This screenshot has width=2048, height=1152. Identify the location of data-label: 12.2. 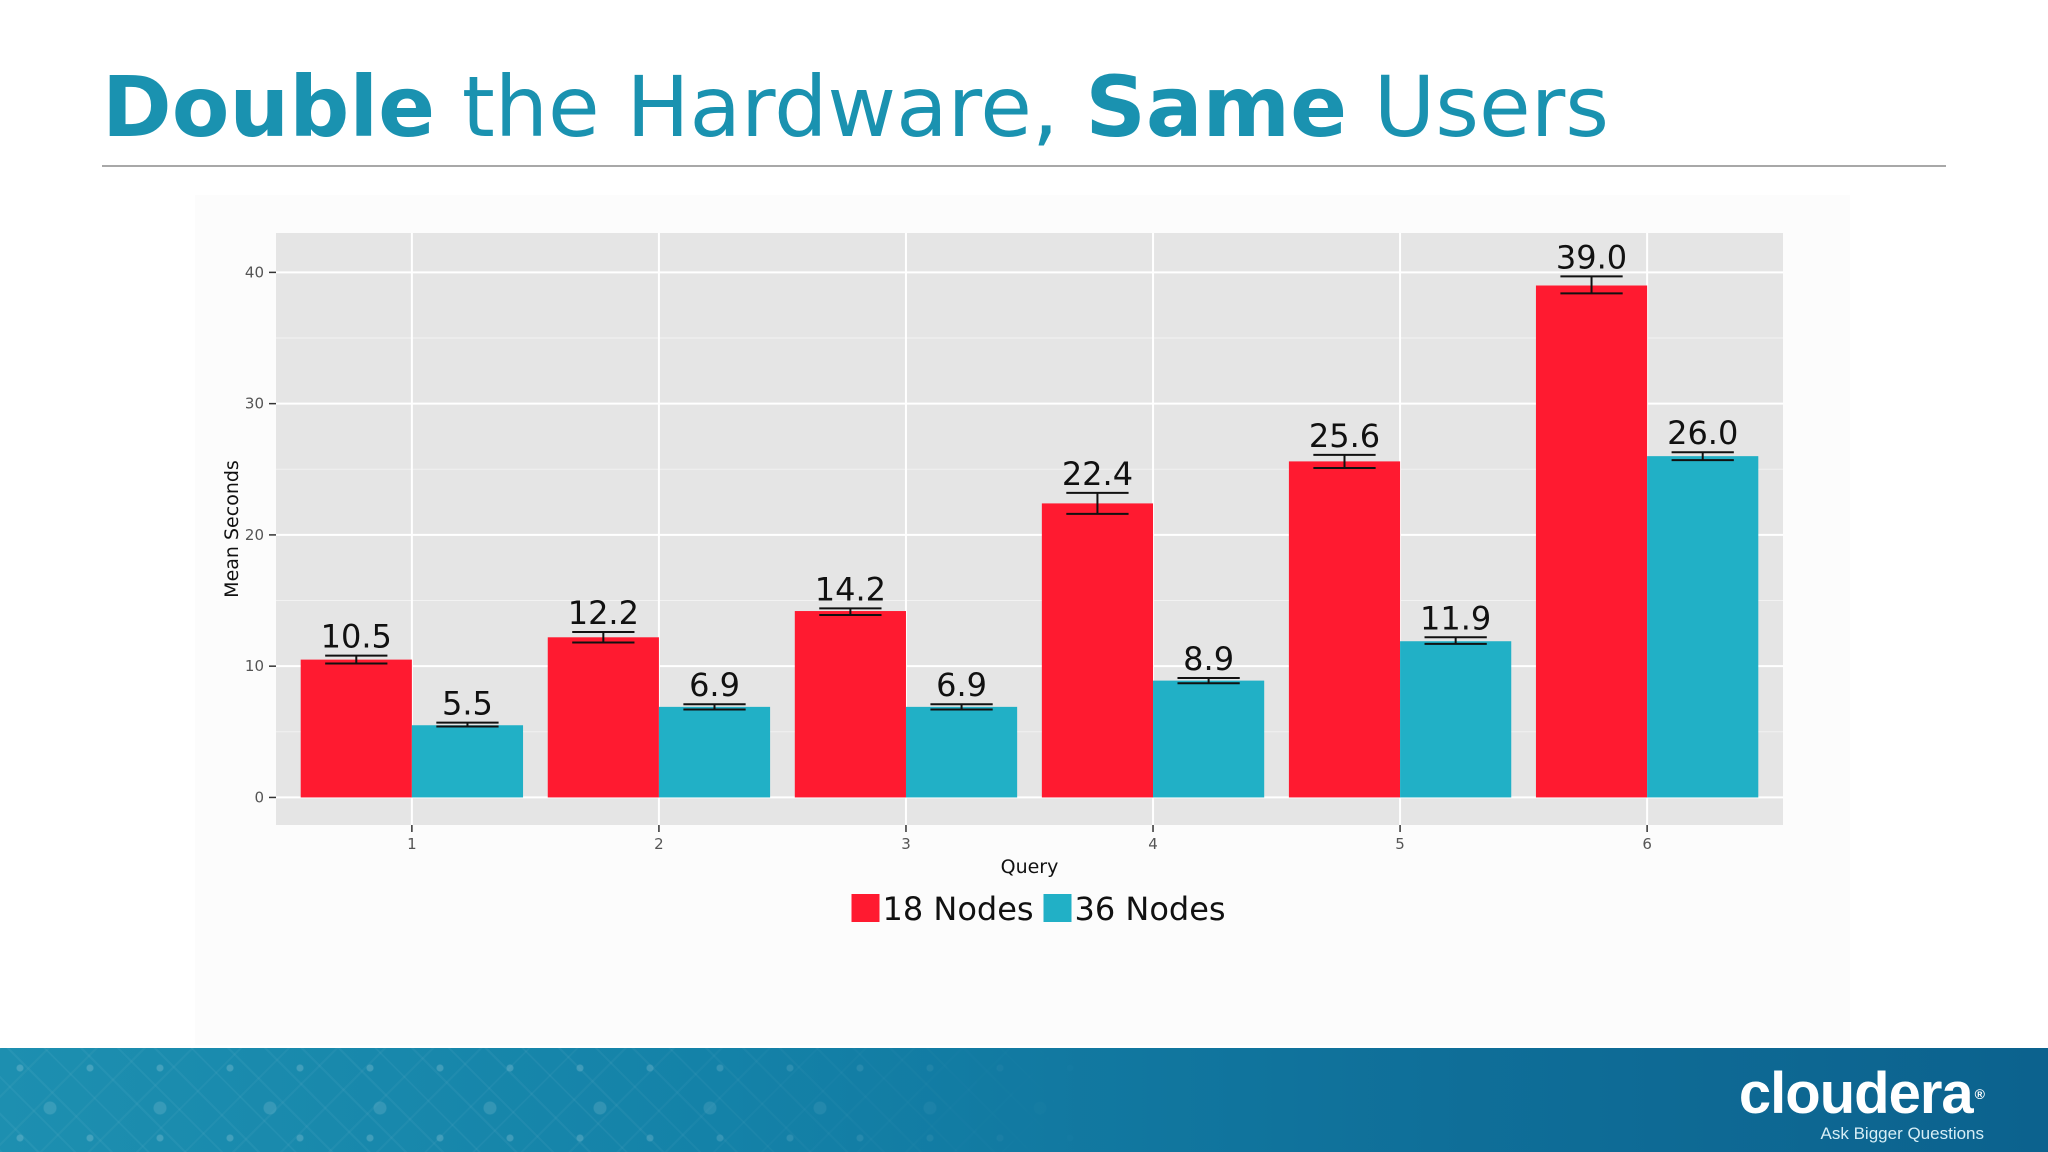
(603, 613).